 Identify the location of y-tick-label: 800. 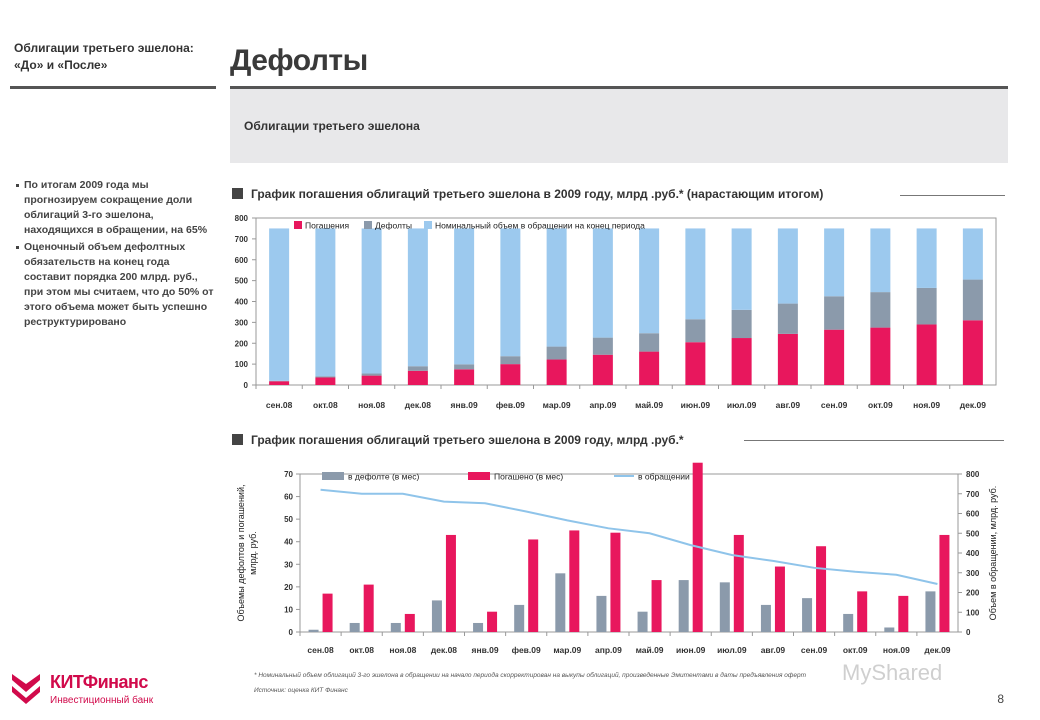
(242, 218).